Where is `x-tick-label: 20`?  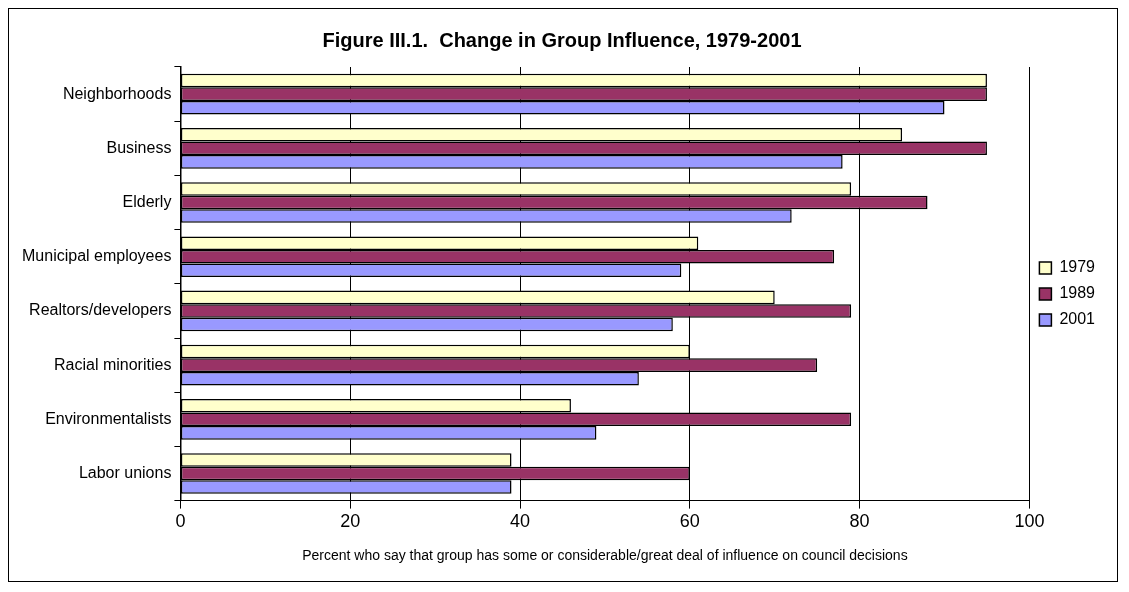
x-tick-label: 20 is located at coordinates (350, 521).